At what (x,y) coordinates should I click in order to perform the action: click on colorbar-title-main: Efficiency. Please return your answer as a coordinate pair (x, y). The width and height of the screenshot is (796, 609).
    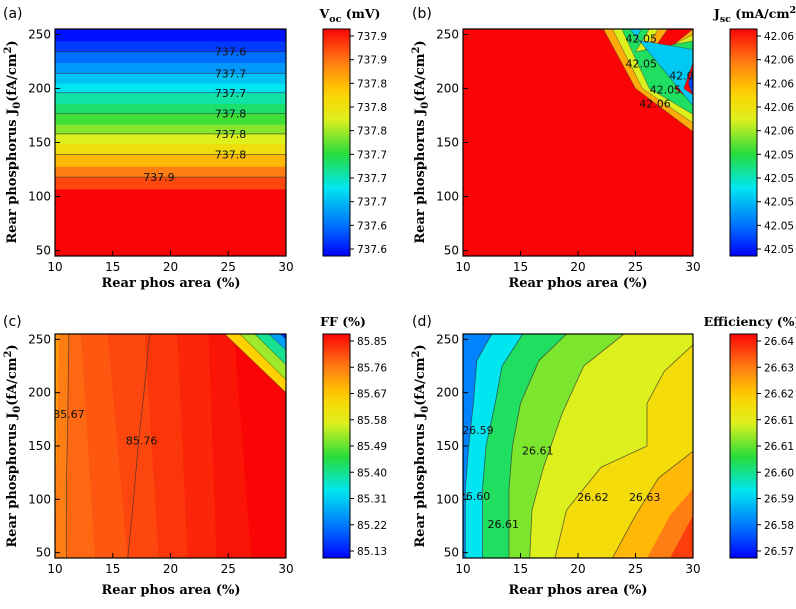
    Looking at the image, I should click on (739, 321).